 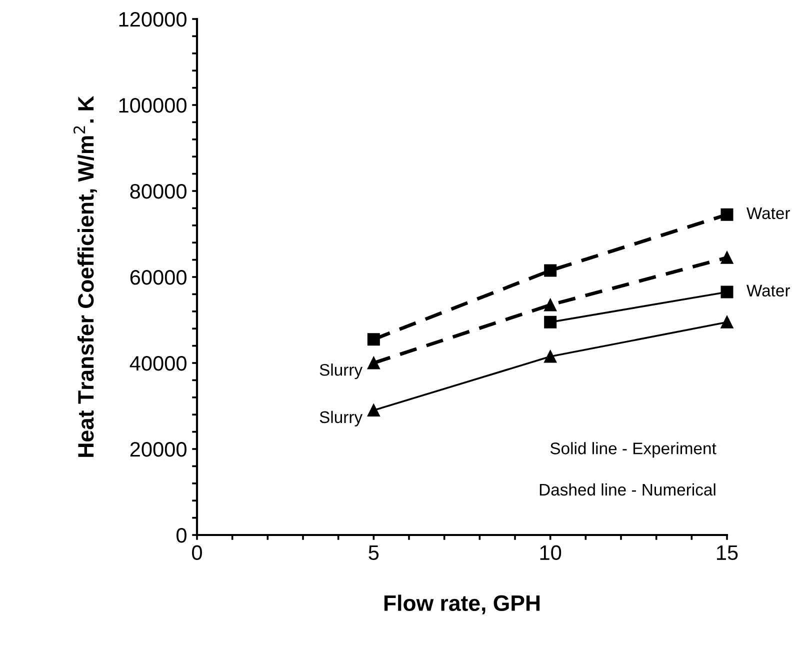 I want to click on x-tick-label: 5, so click(x=373, y=552).